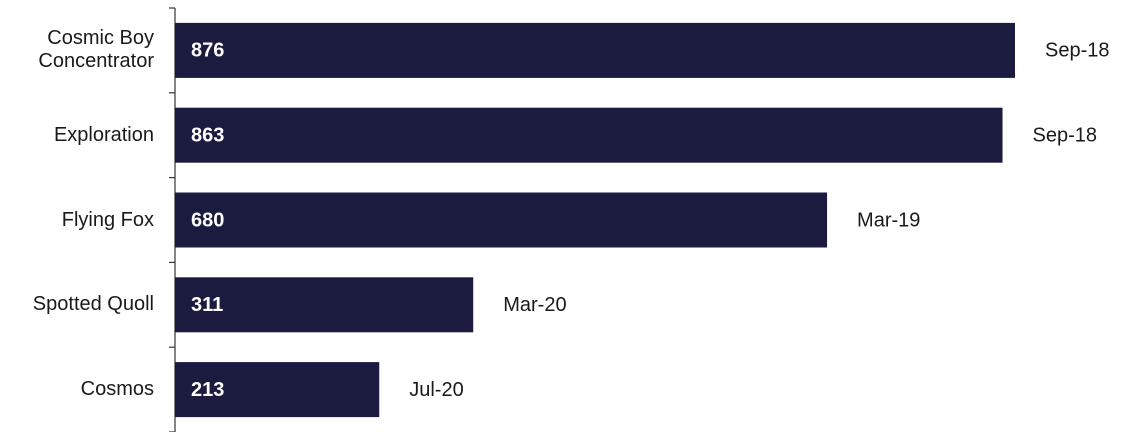 The image size is (1130, 432). What do you see at coordinates (117, 389) in the screenshot?
I see `category-label: Cosmos` at bounding box center [117, 389].